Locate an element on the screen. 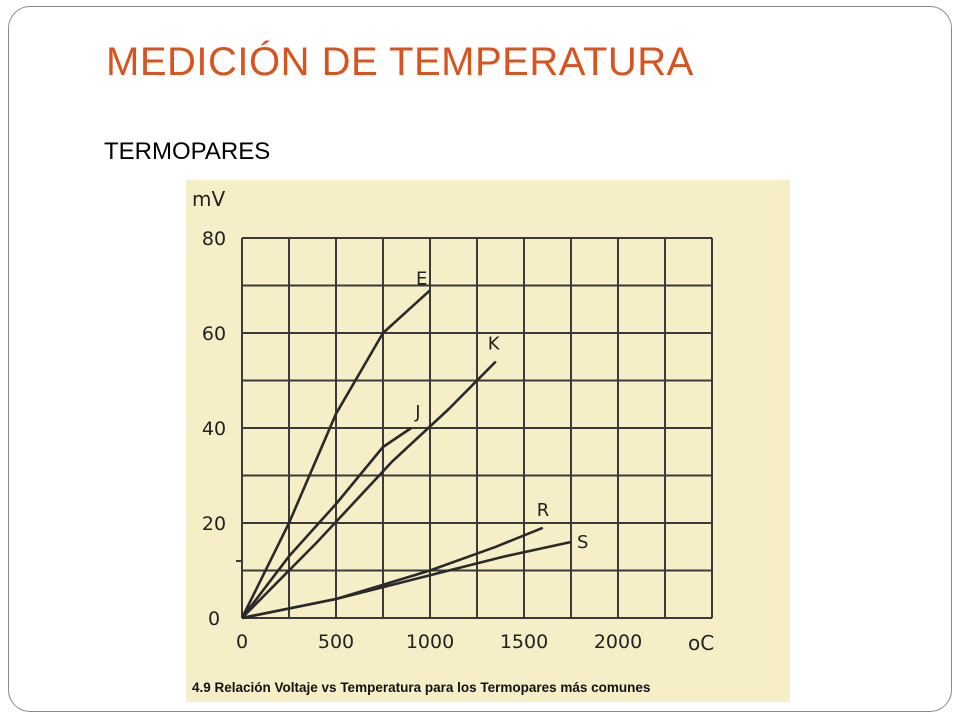 The image size is (960, 720). series-label-R: R is located at coordinates (543, 510).